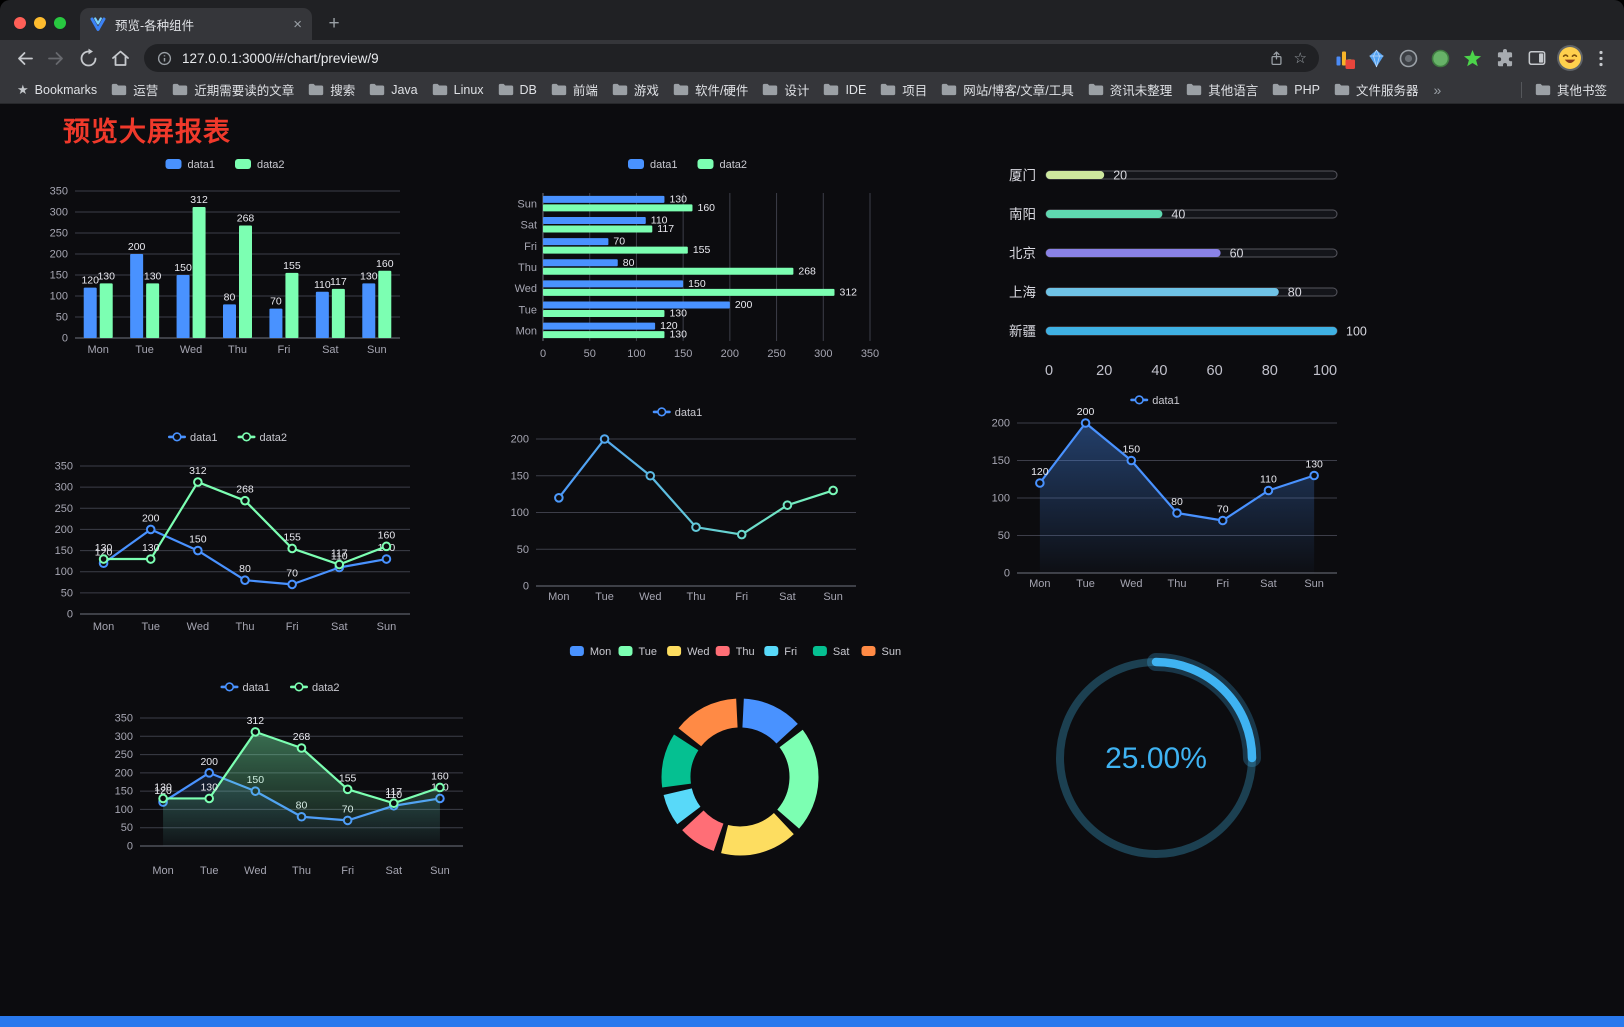 The image size is (1624, 1027). What do you see at coordinates (1376, 90) in the screenshot?
I see `bookmark-folder: 文件服务器` at bounding box center [1376, 90].